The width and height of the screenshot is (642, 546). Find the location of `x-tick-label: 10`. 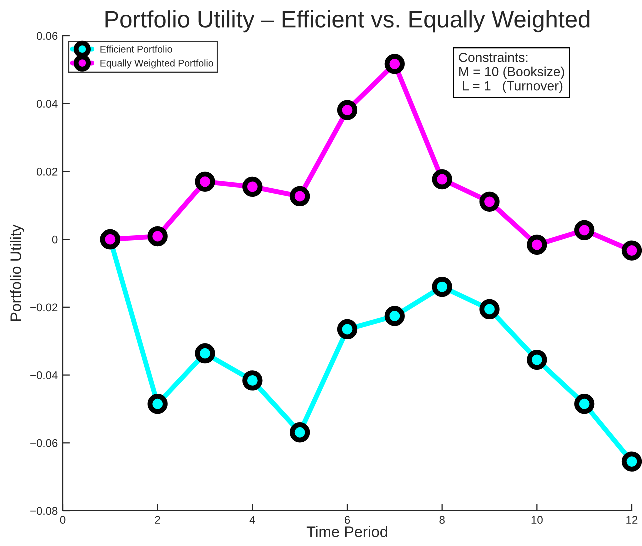

x-tick-label: 10 is located at coordinates (537, 520).